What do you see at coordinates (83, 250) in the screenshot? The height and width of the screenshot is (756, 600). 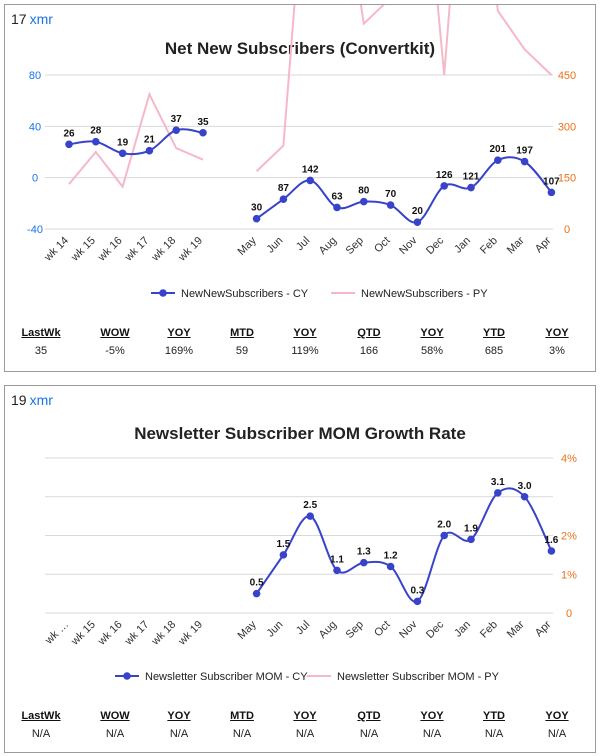 I see `x-tick-label: wk 15` at bounding box center [83, 250].